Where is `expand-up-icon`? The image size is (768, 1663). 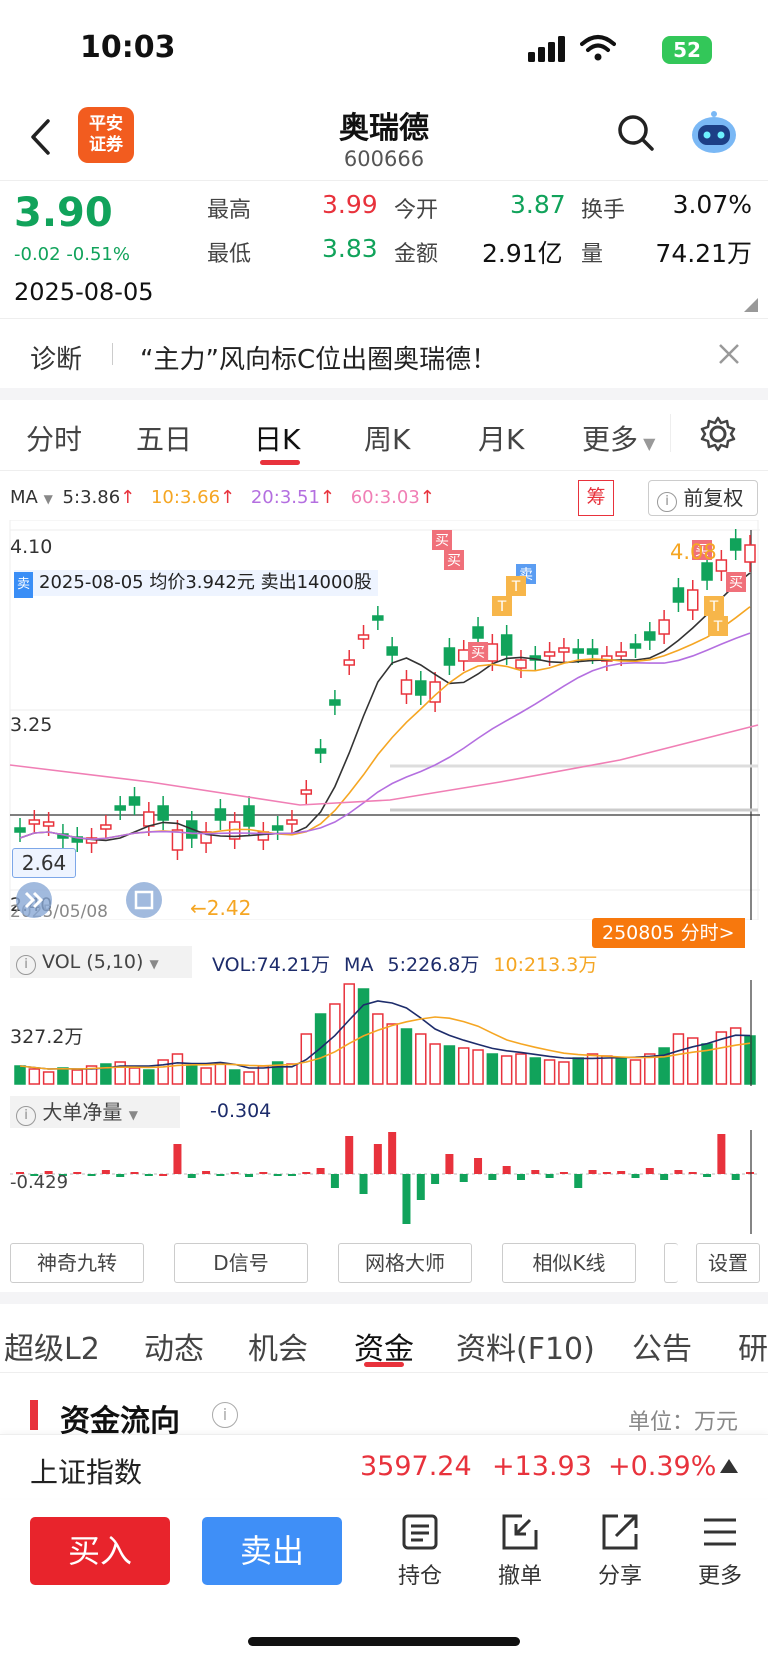 expand-up-icon is located at coordinates (729, 1466).